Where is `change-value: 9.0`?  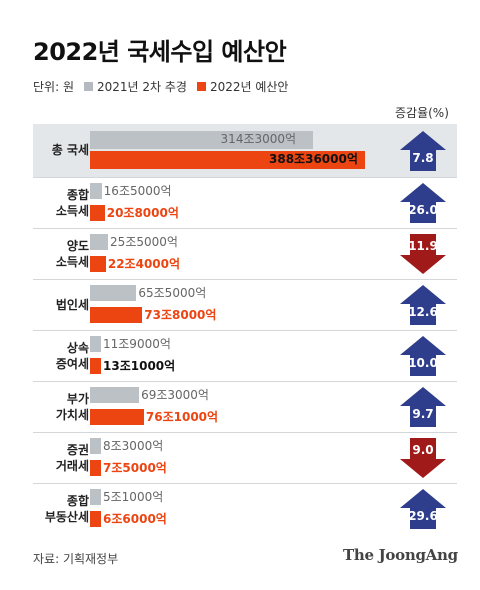 change-value: 9.0 is located at coordinates (423, 450).